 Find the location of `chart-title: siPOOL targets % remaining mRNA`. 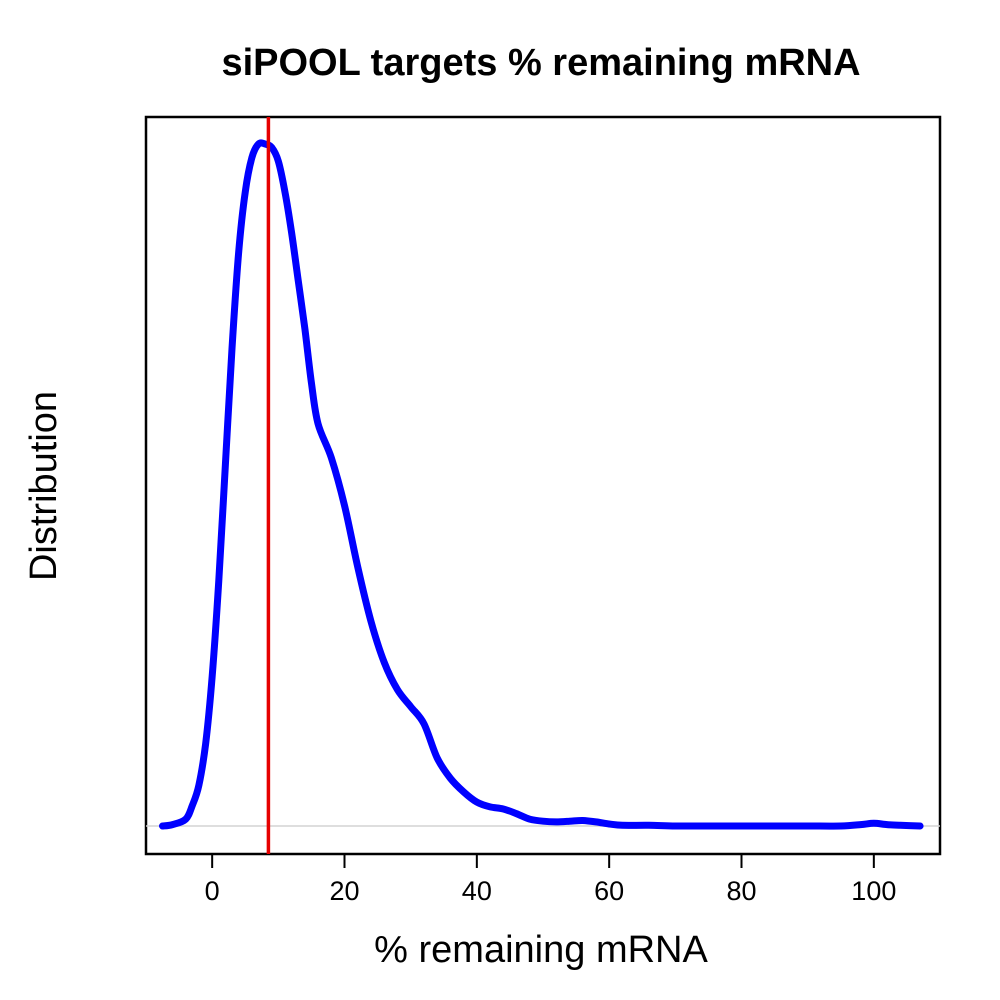

chart-title: siPOOL targets % remaining mRNA is located at coordinates (540, 63).